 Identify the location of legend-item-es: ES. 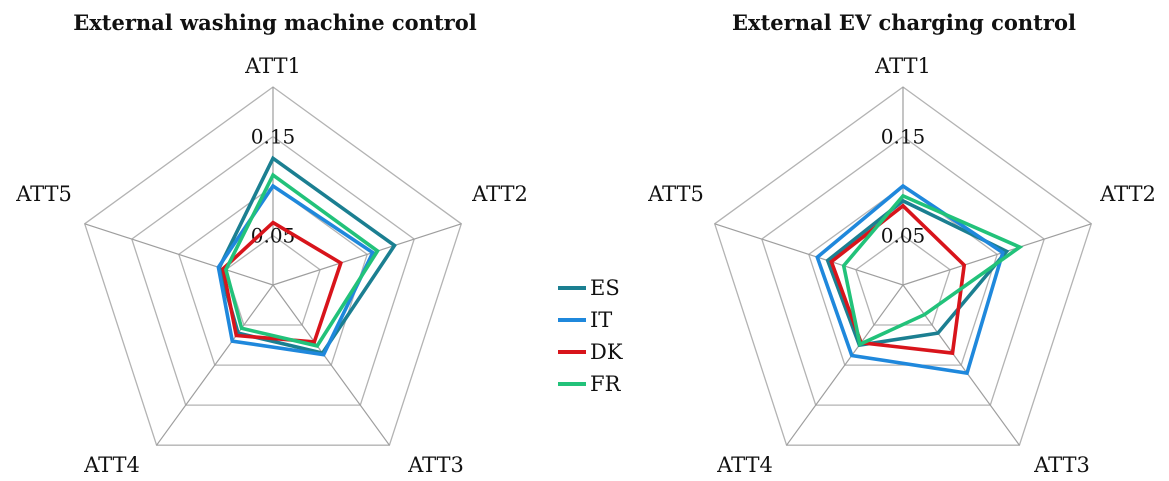
(589, 288).